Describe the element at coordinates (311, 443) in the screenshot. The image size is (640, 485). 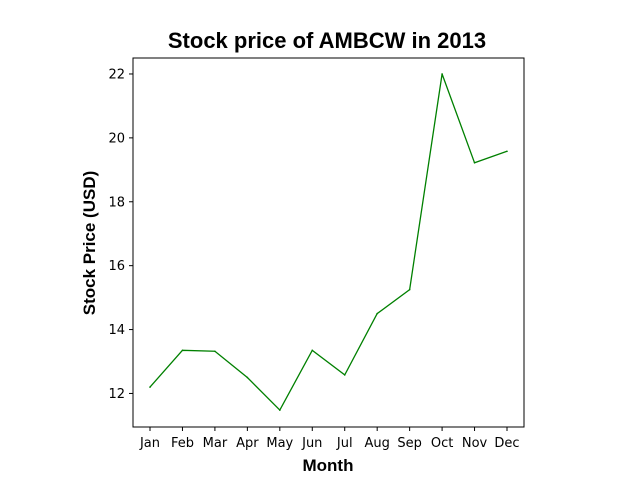
I see `x-tick-label: Jun` at that location.